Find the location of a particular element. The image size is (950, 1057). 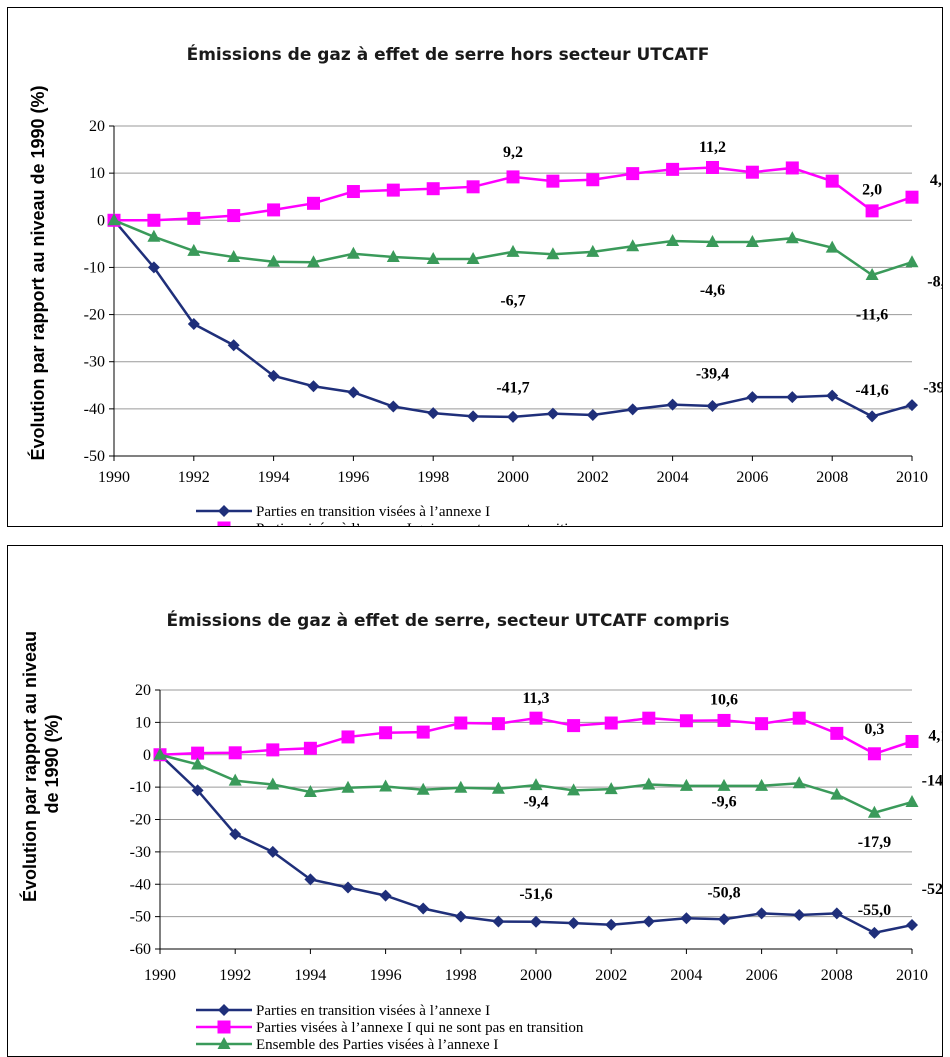

y-tick-label: -50 is located at coordinates (94, 456).